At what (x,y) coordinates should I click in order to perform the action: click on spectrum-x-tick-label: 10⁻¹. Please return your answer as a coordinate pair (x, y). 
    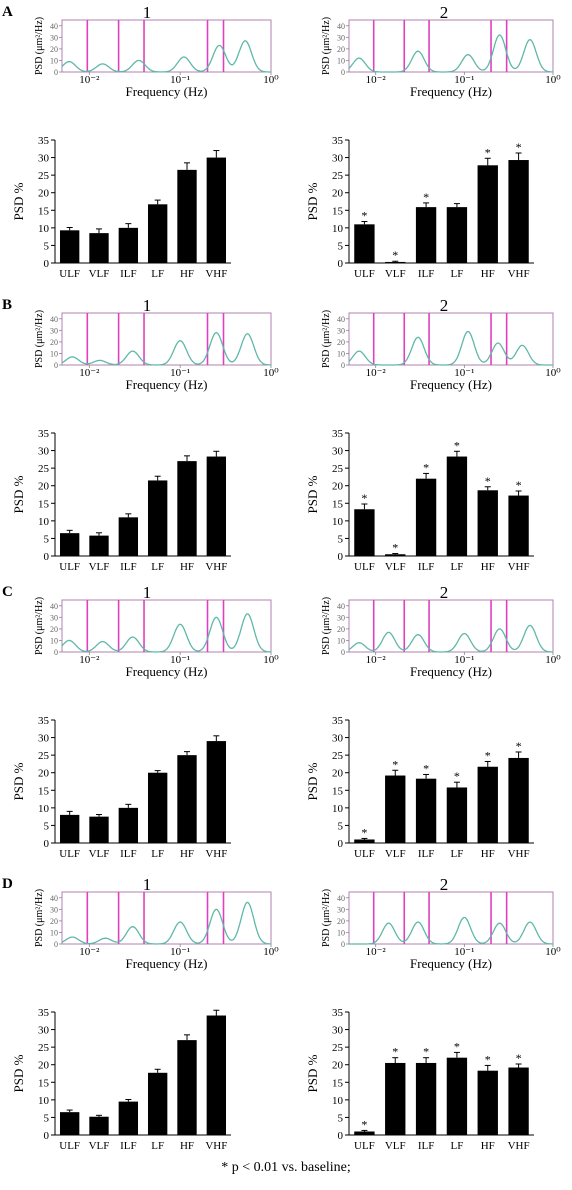
    Looking at the image, I should click on (180, 80).